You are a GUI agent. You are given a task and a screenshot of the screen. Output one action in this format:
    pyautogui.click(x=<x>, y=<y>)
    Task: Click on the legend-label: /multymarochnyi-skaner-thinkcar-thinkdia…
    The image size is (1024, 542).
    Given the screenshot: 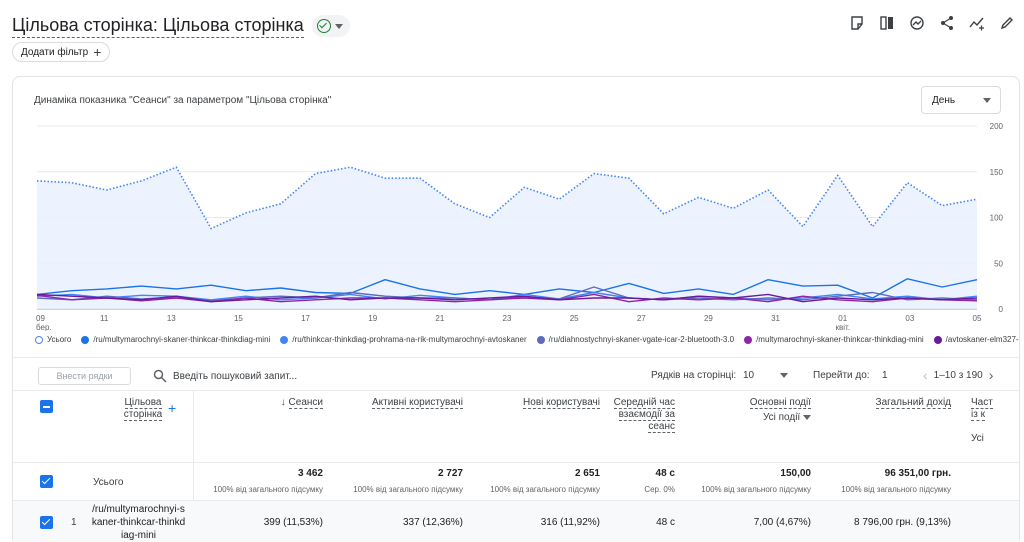 What is the action you would take?
    pyautogui.click(x=840, y=339)
    